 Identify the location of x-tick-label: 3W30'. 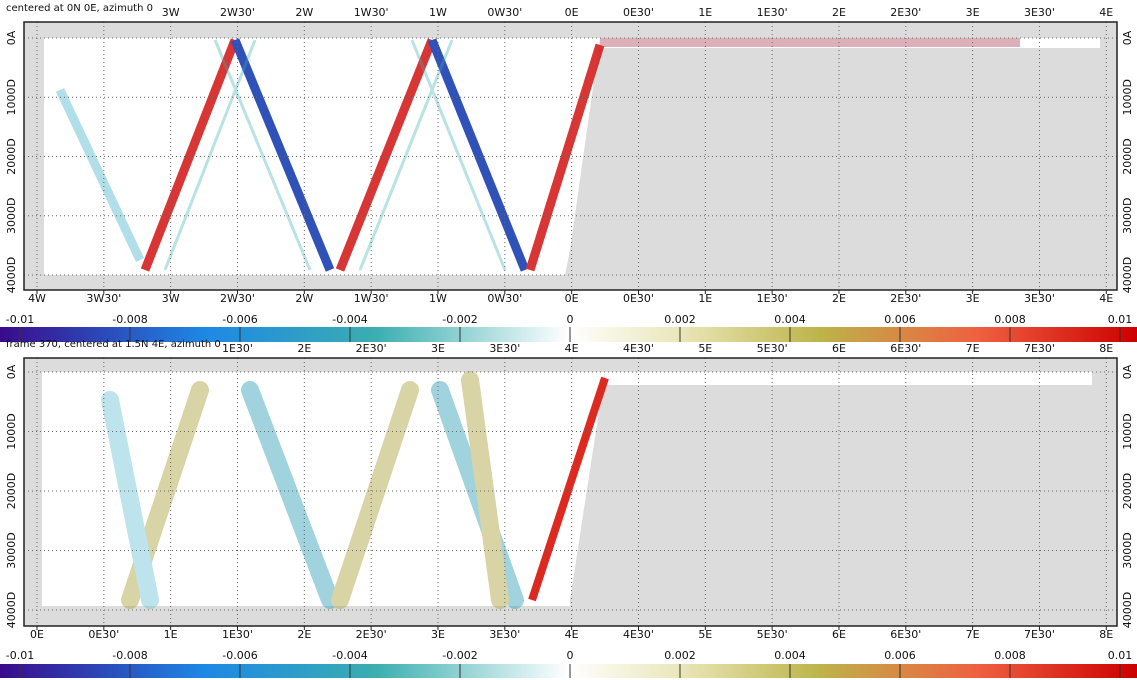
(103, 298).